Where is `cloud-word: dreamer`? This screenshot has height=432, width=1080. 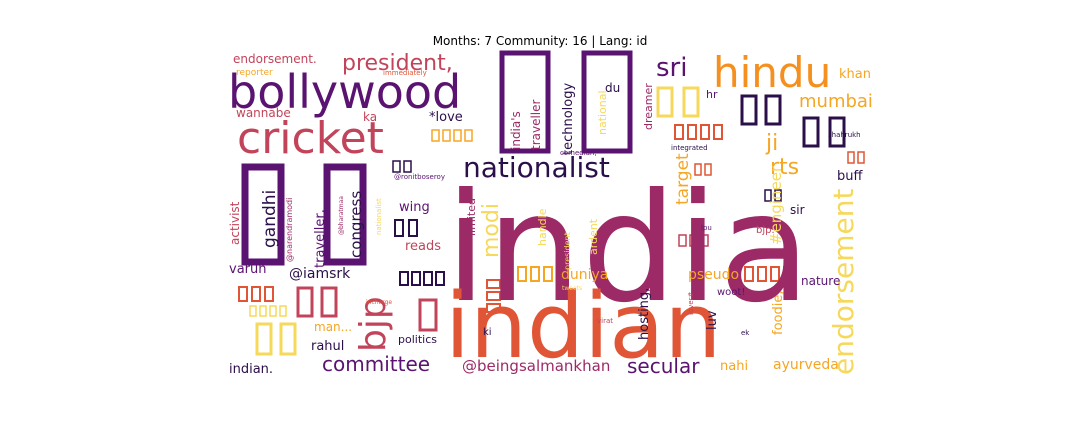 cloud-word: dreamer is located at coordinates (648, 106).